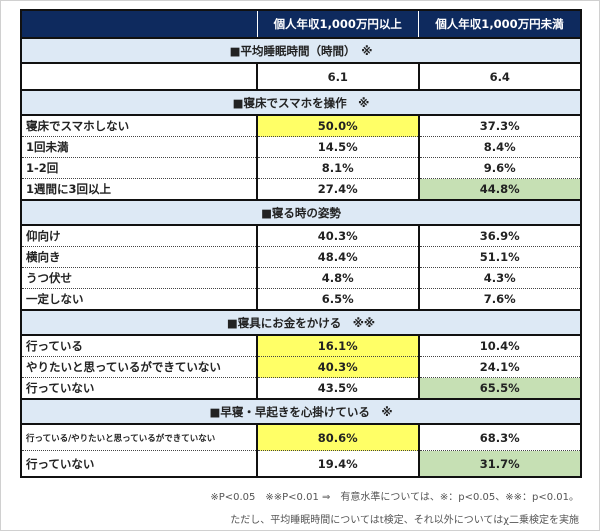 This screenshot has width=600, height=531. What do you see at coordinates (337, 346) in the screenshot?
I see `value-over-10m: 16.1%` at bounding box center [337, 346].